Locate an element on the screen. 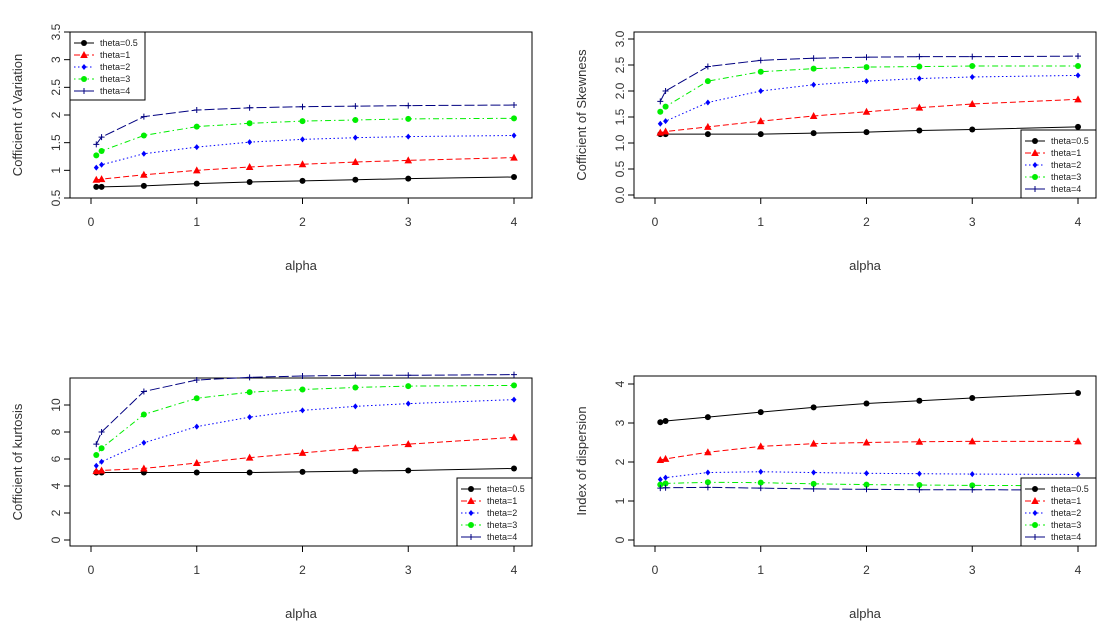 This screenshot has height=636, width=1118. x-tick-label: 2 is located at coordinates (302, 222).